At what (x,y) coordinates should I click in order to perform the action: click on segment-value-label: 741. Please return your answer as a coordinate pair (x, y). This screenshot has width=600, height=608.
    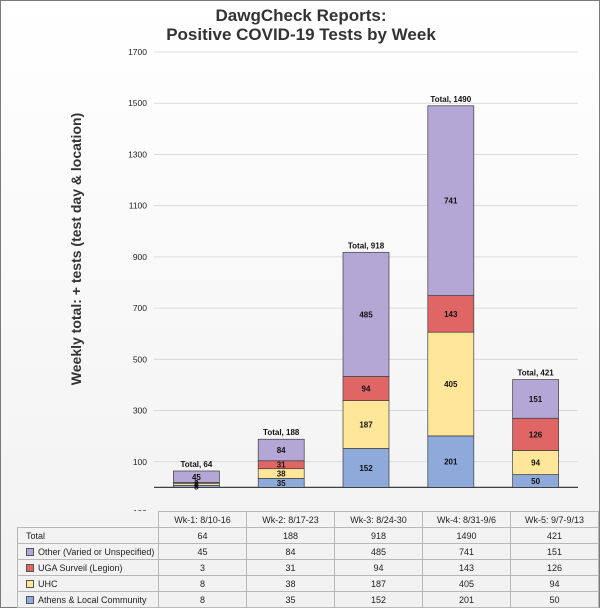
    Looking at the image, I should click on (451, 201).